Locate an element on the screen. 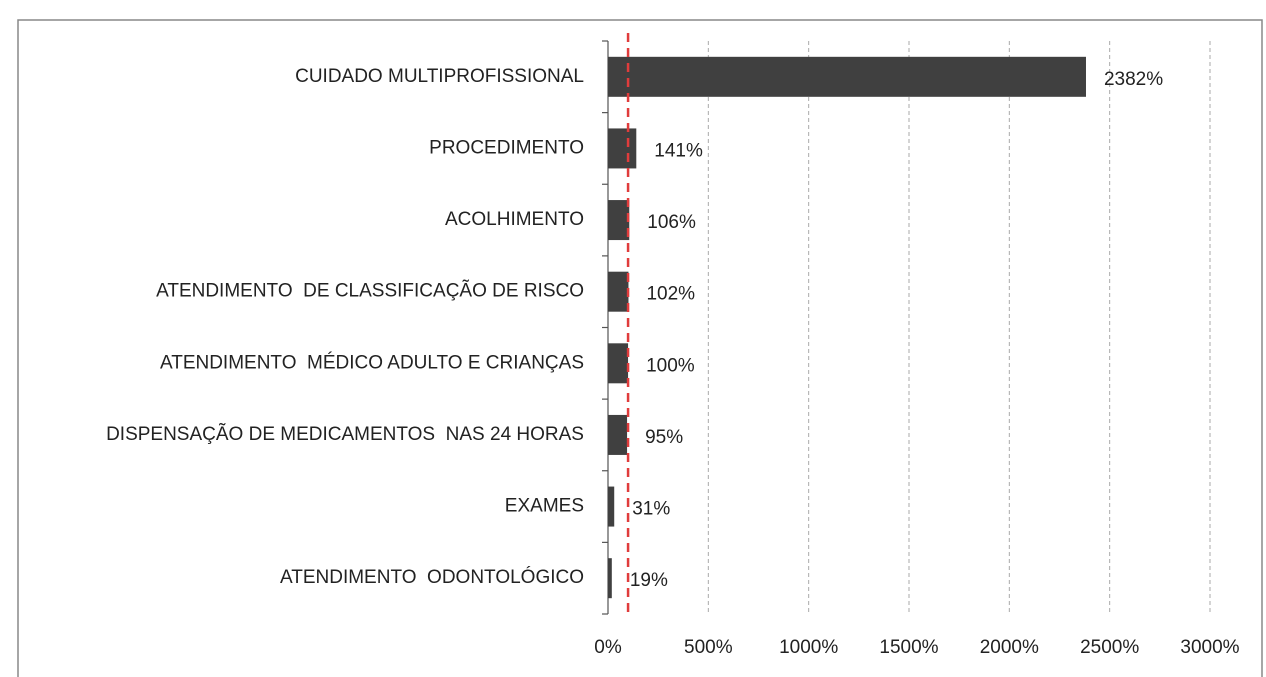  y-tick-label: ACOLHIMENTO is located at coordinates (514, 219).